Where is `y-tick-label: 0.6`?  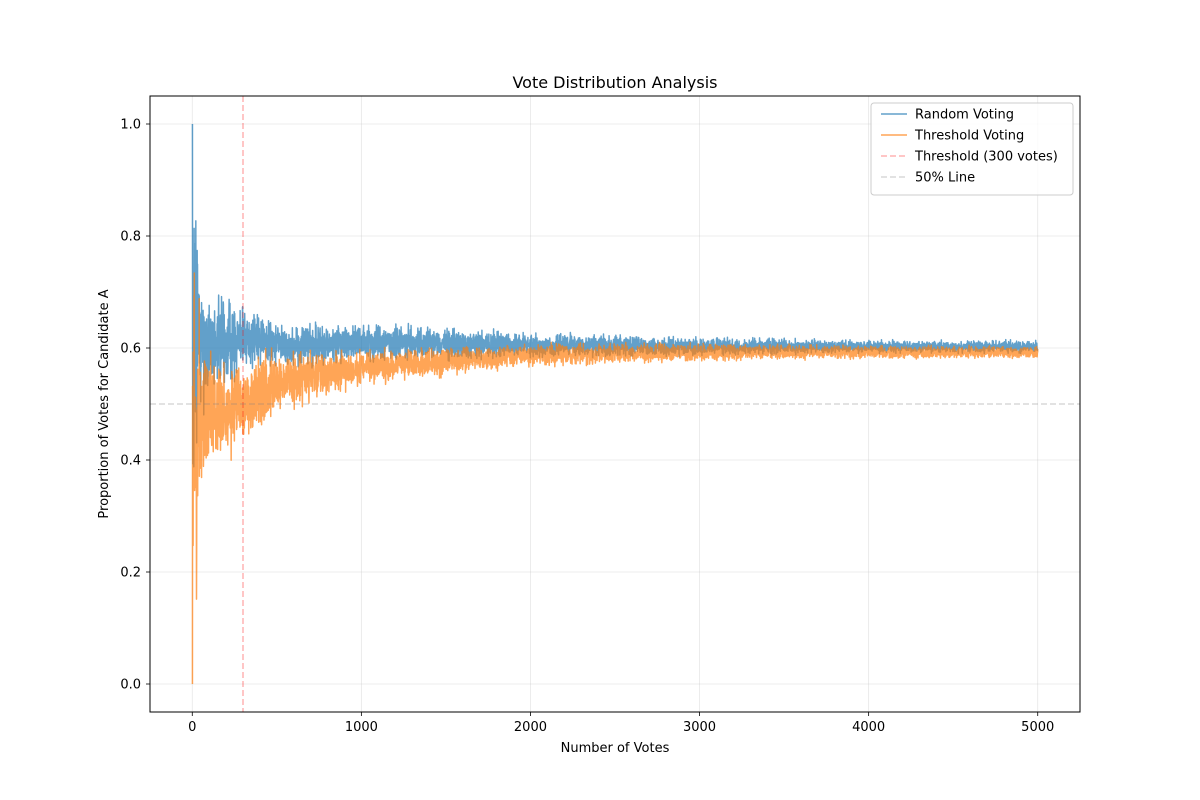 y-tick-label: 0.6 is located at coordinates (130, 349).